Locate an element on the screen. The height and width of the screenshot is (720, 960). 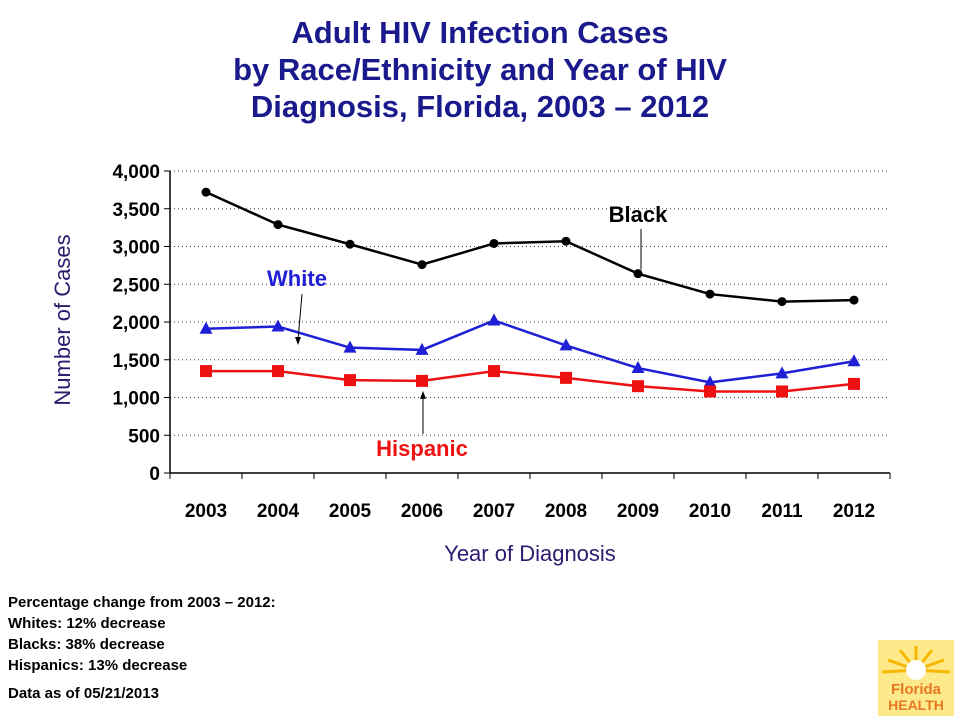
leader-arrow-white is located at coordinates (298, 341).